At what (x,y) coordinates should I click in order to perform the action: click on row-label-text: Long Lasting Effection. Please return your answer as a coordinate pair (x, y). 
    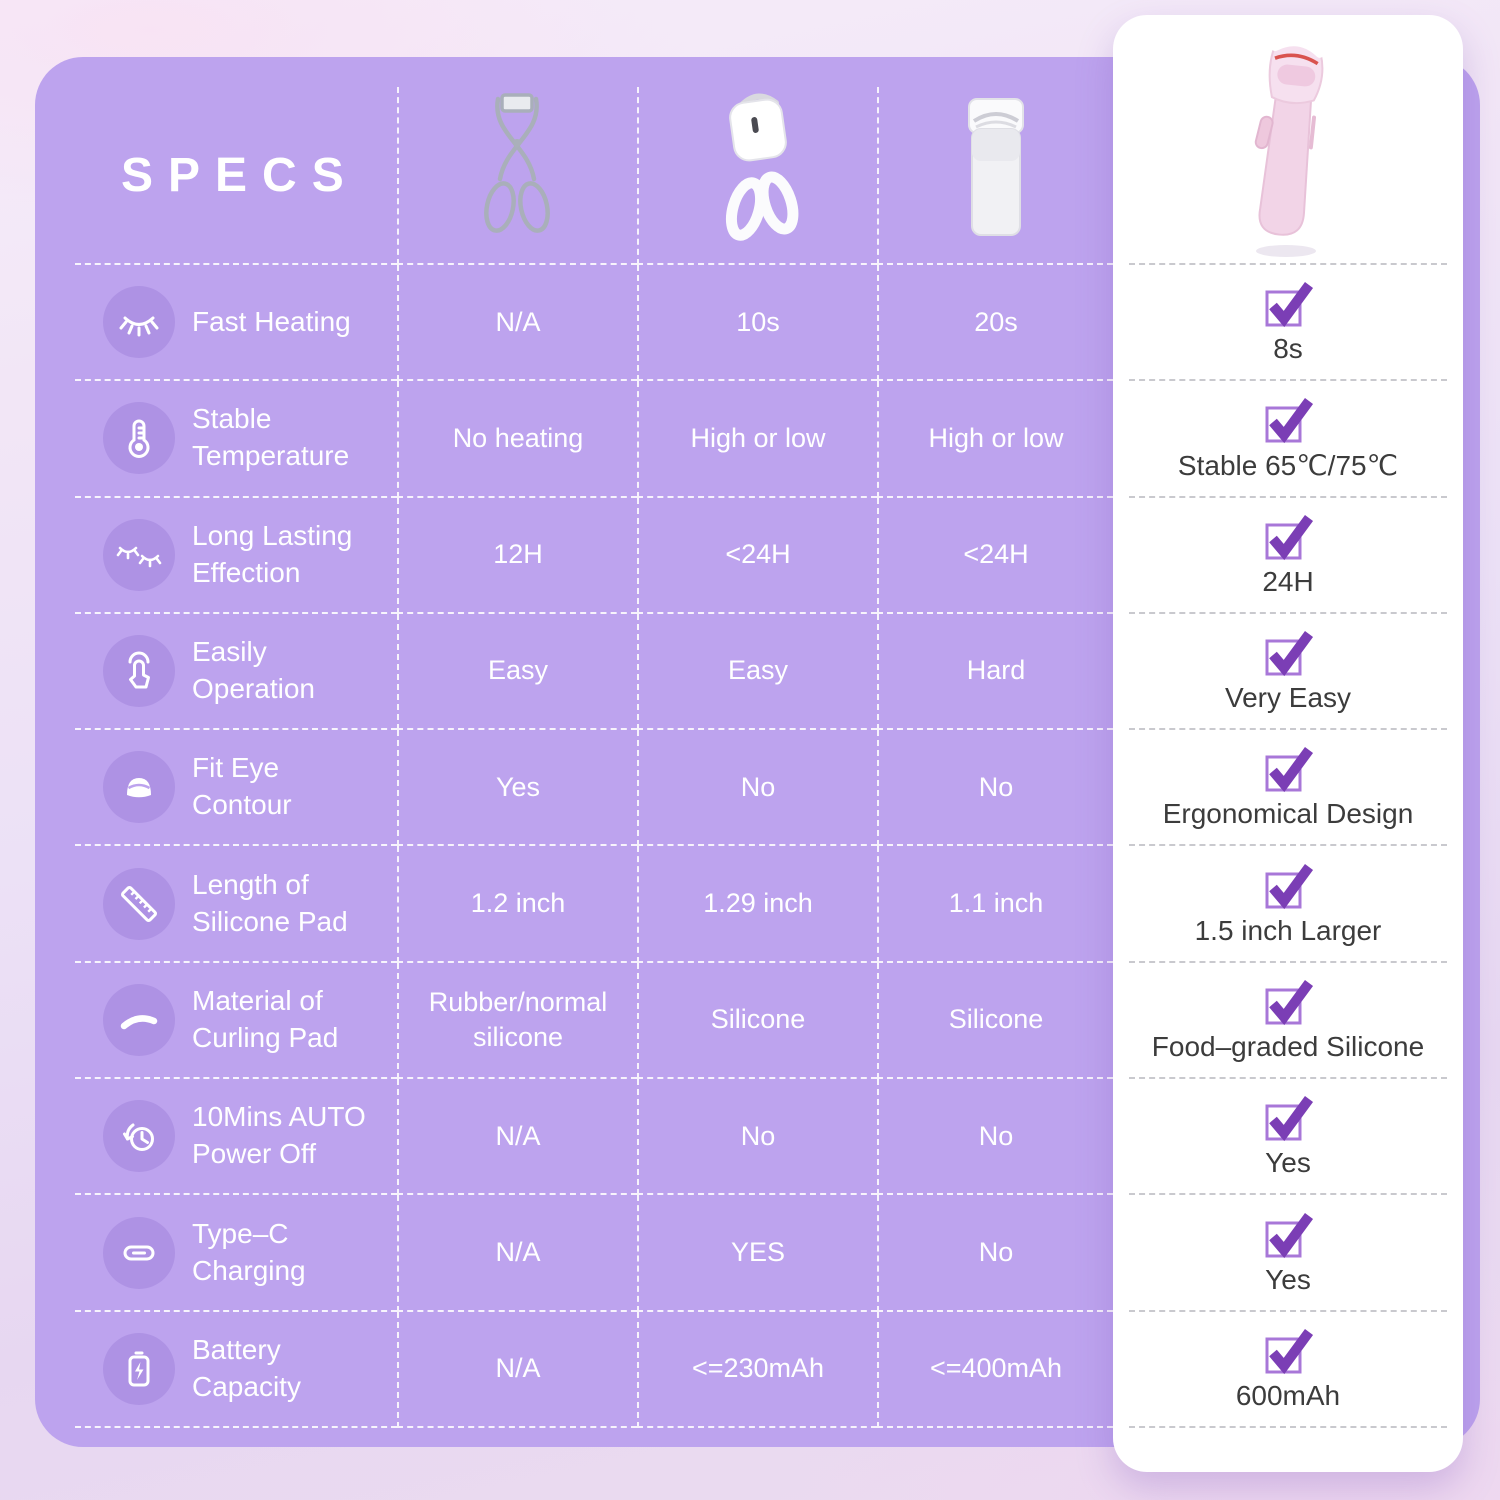
    Looking at the image, I should click on (272, 553).